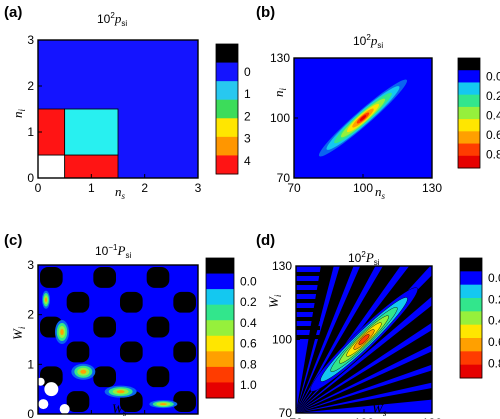  I want to click on heatmap-field, so click(118, 339).